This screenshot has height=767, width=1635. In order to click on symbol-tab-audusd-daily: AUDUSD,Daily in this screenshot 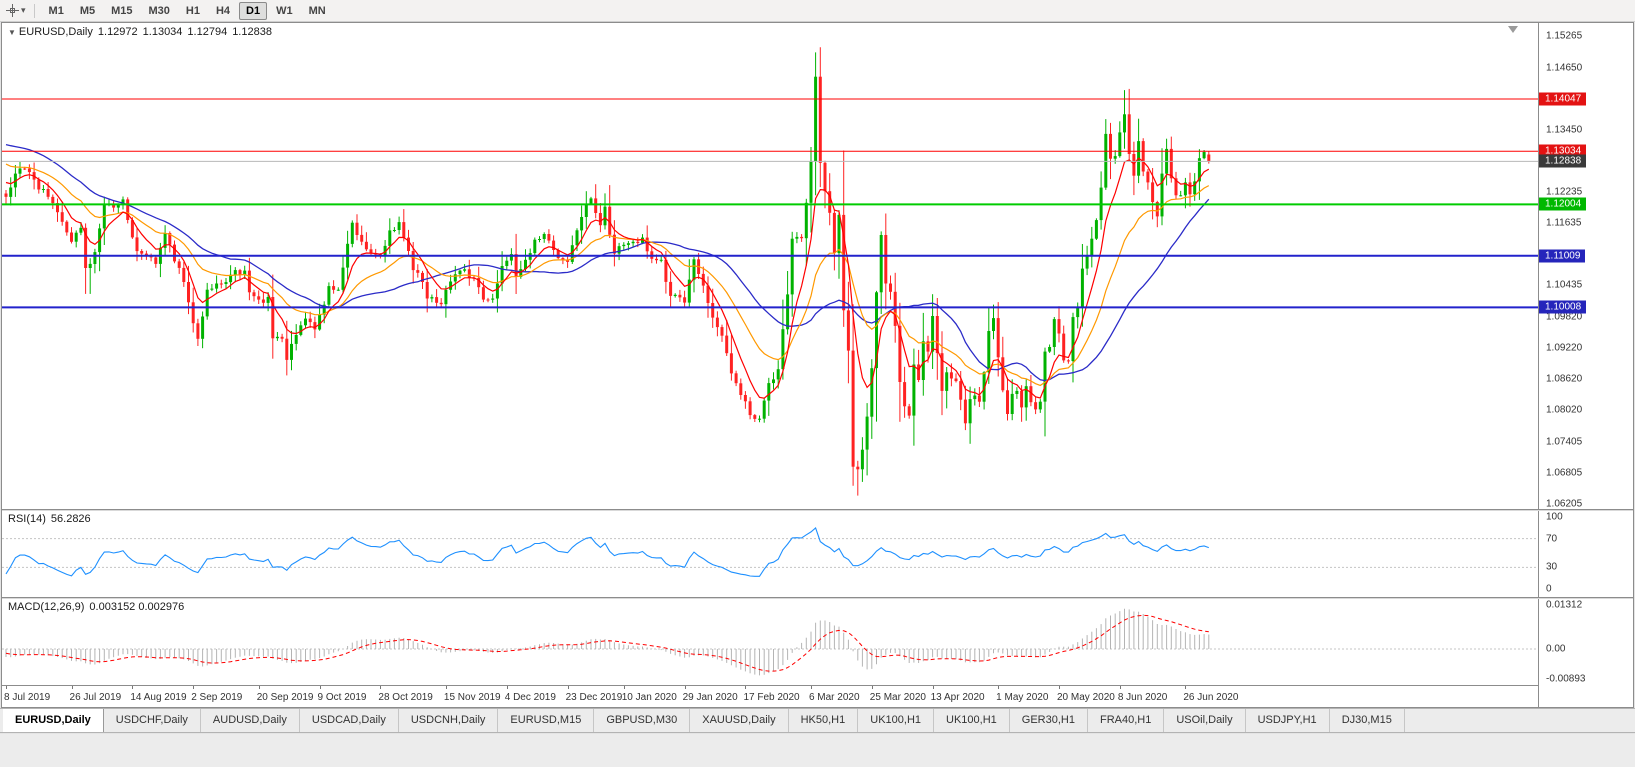, I will do `click(250, 720)`.